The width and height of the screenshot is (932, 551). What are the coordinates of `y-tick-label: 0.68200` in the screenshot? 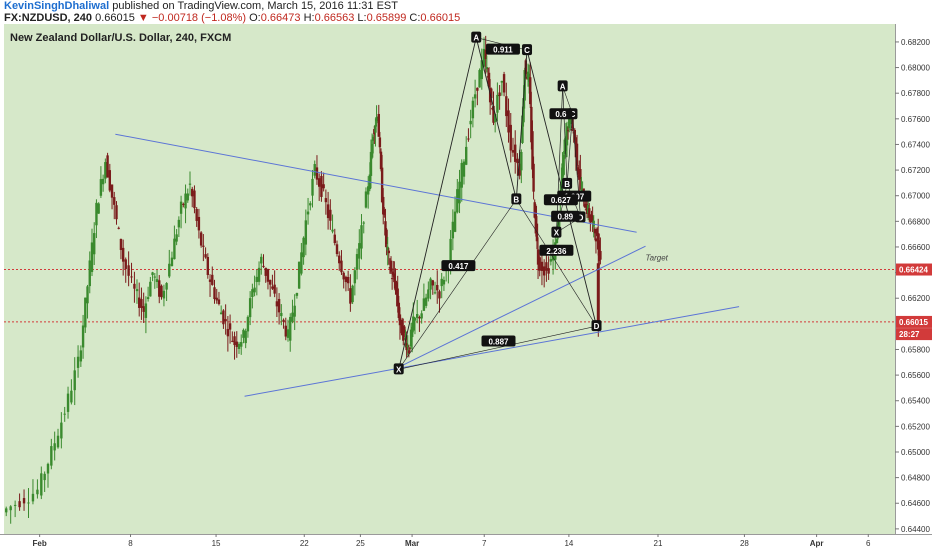 It's located at (915, 42).